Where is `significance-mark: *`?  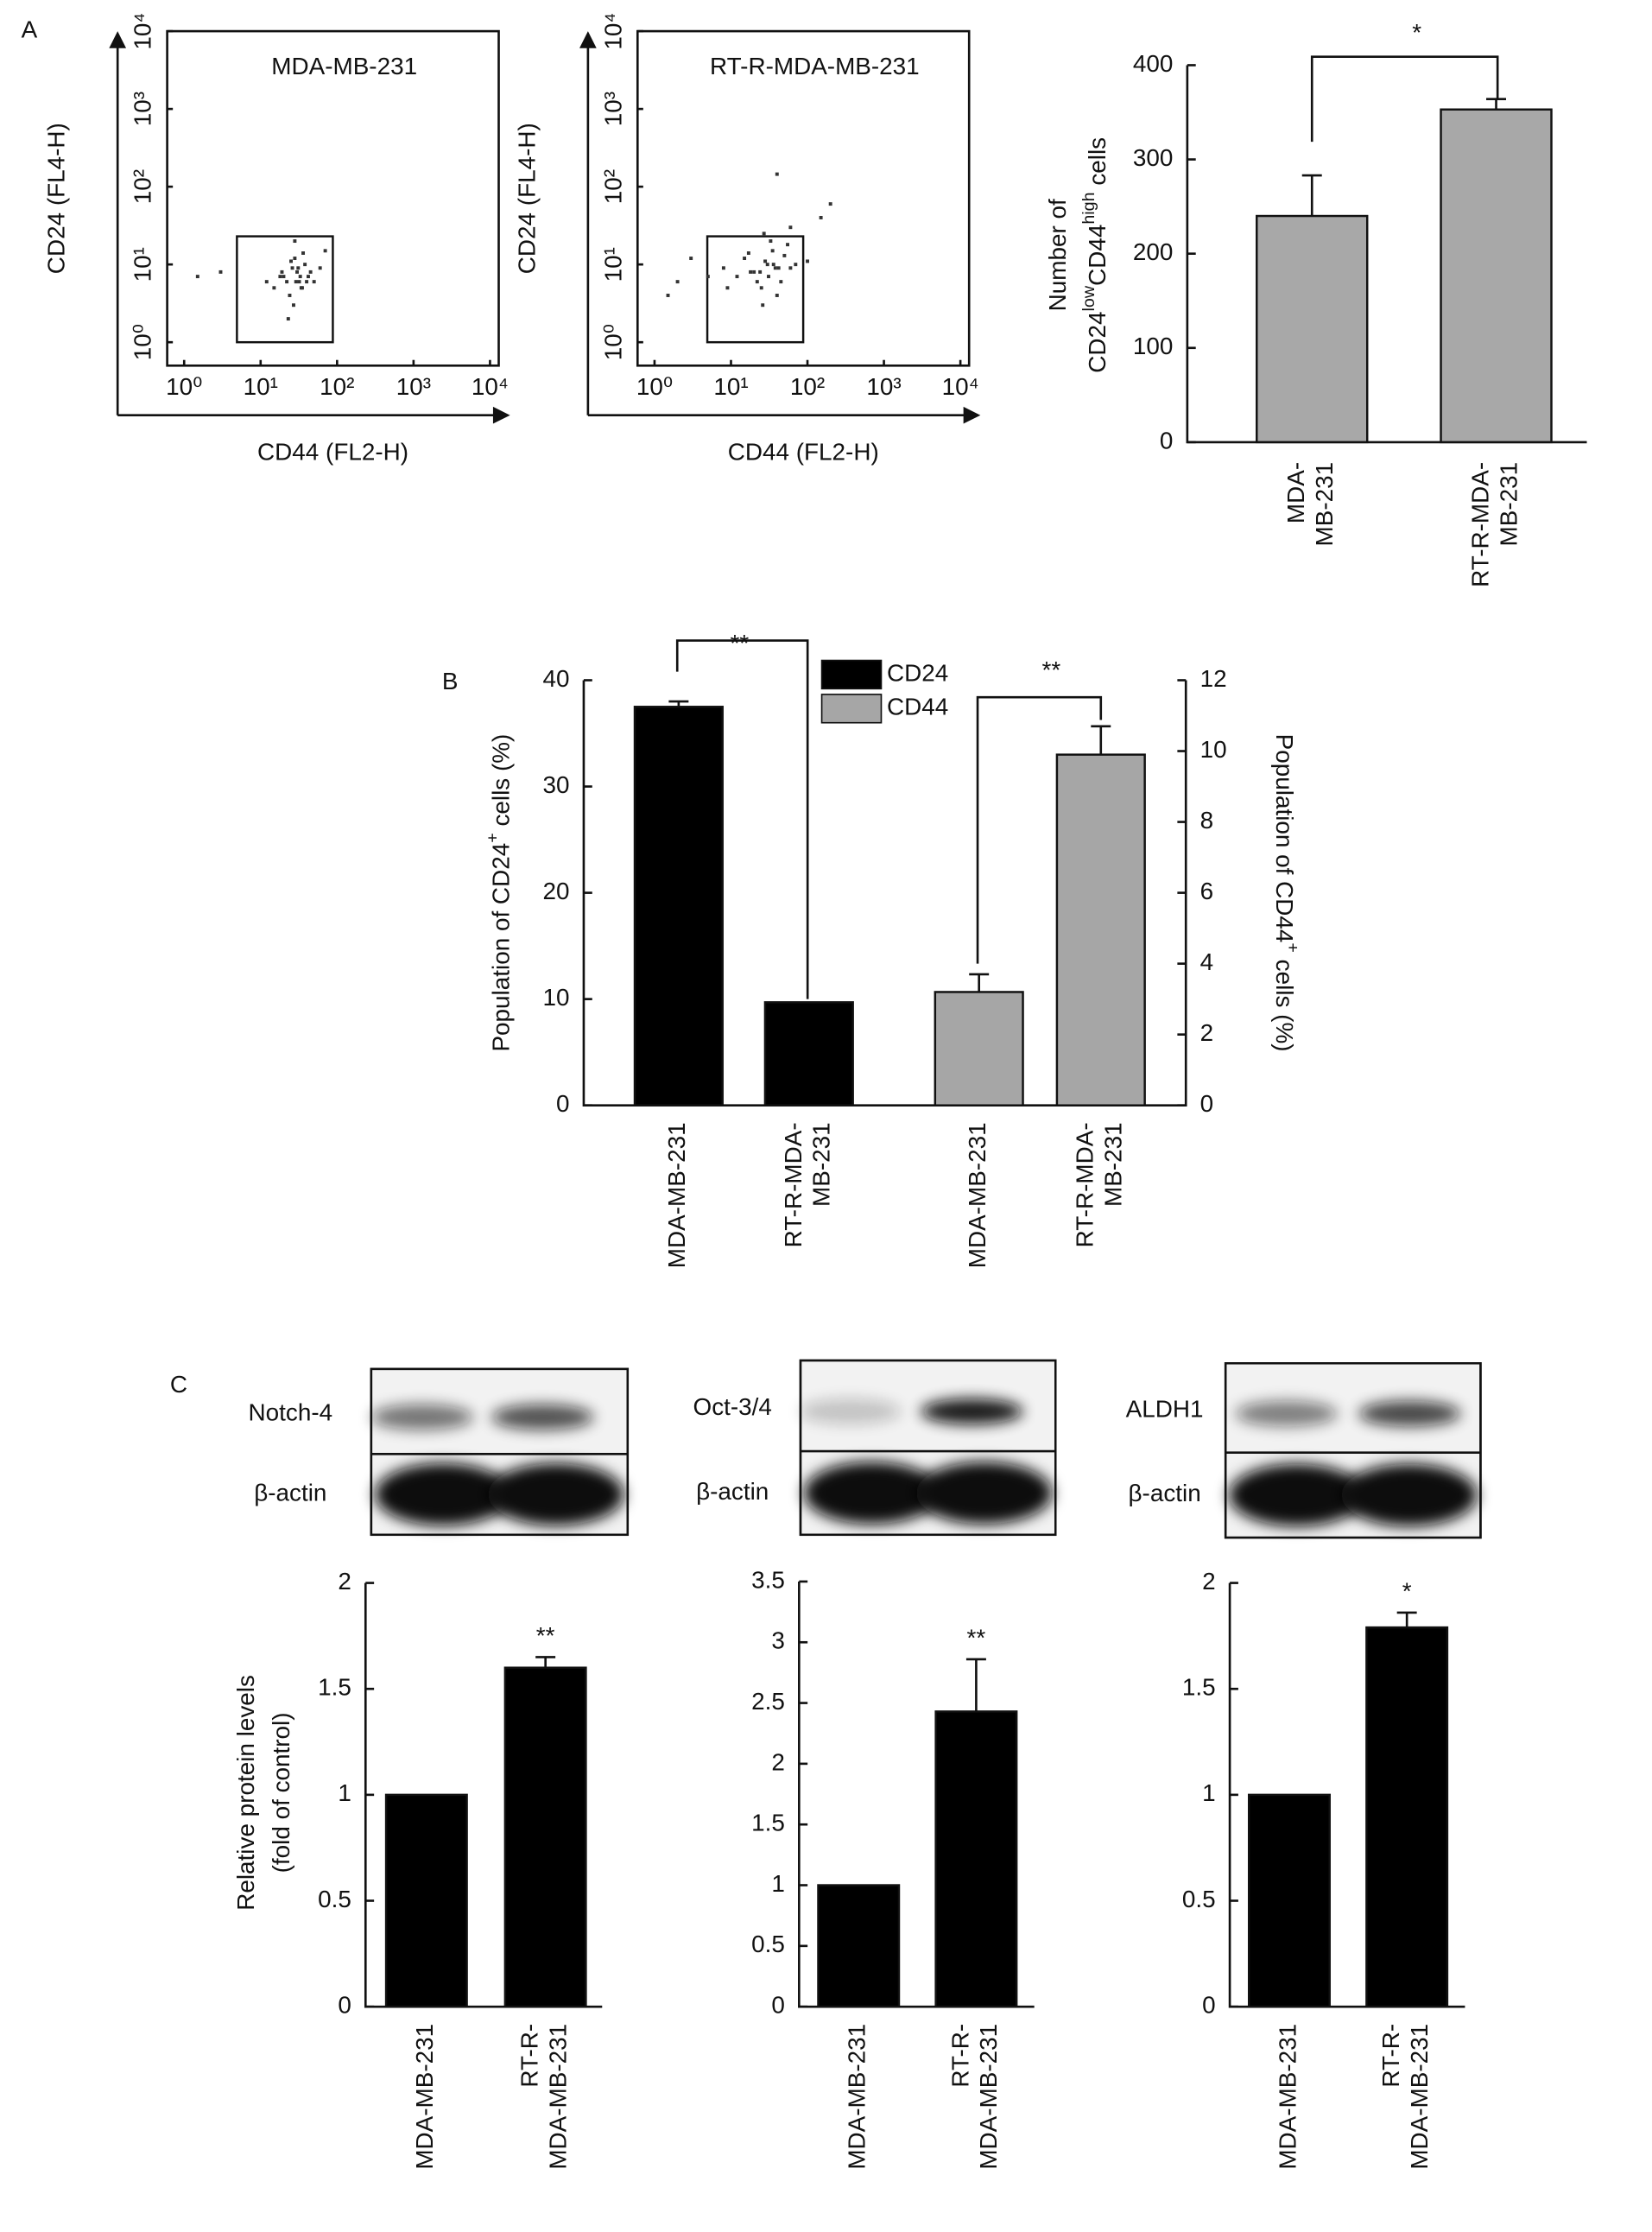 significance-mark: * is located at coordinates (1407, 1590).